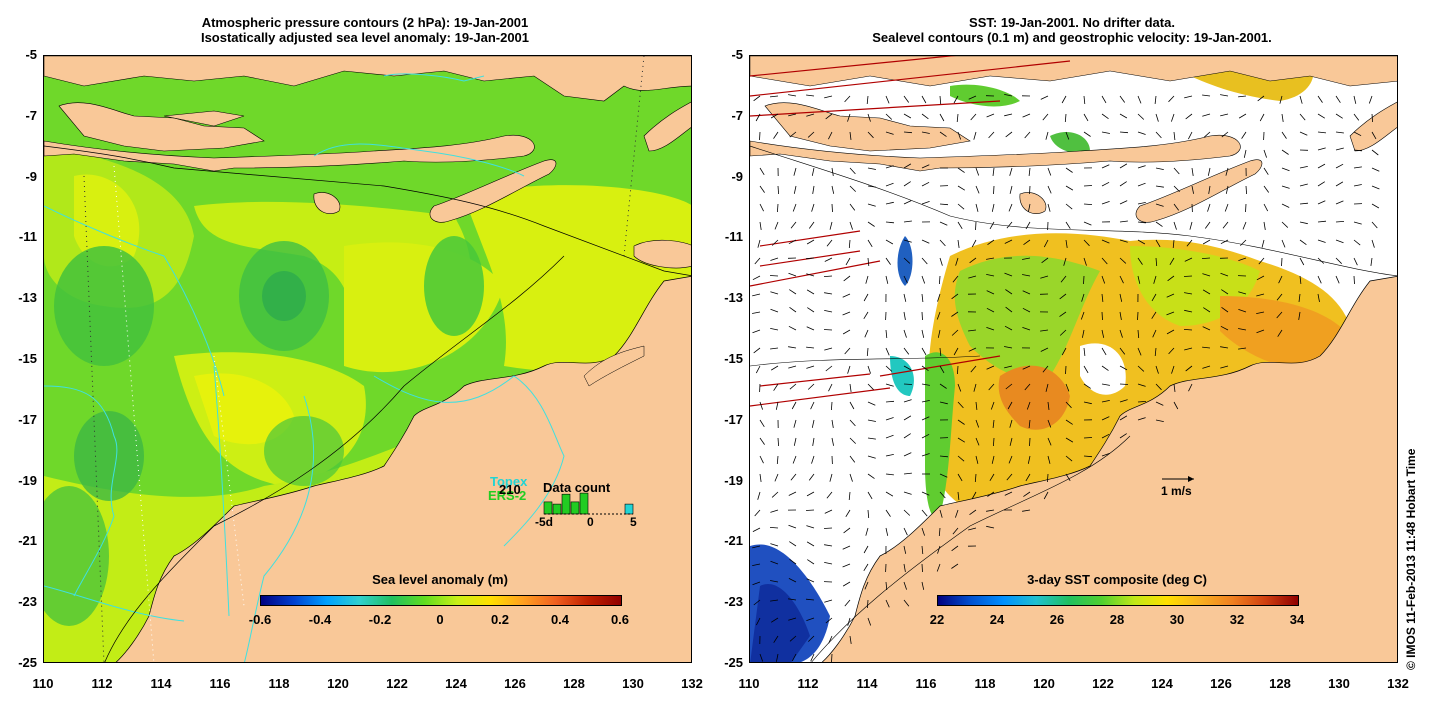 Image resolution: width=1440 pixels, height=710 pixels. I want to click on y-tick-label: -15, so click(733, 358).